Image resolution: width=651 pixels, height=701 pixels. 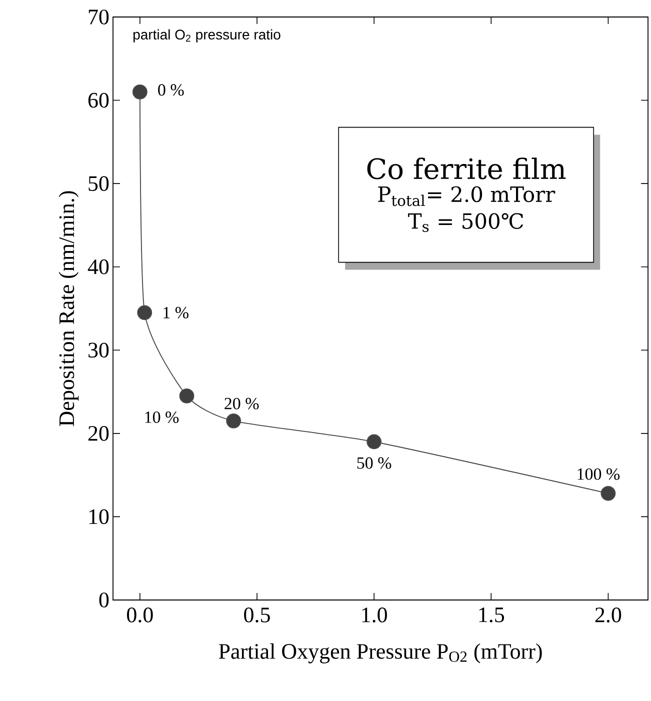 I want to click on annotation: 100 %, so click(x=599, y=474).